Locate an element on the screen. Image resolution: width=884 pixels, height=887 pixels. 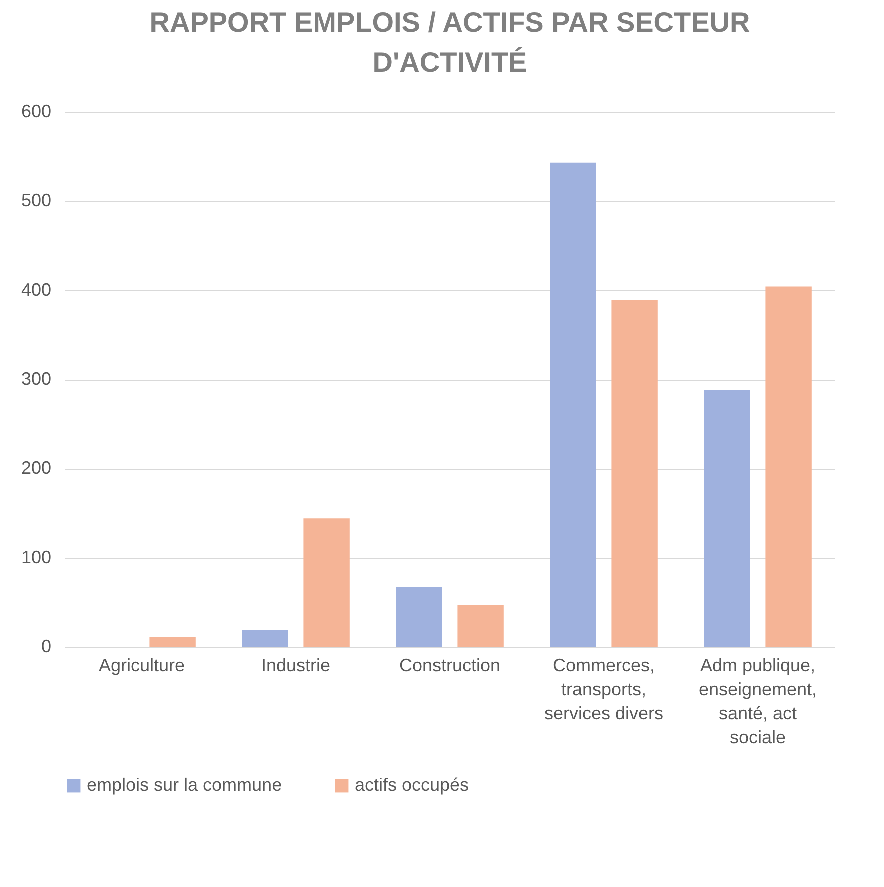
legend-label: emplois sur la commune is located at coordinates (184, 785).